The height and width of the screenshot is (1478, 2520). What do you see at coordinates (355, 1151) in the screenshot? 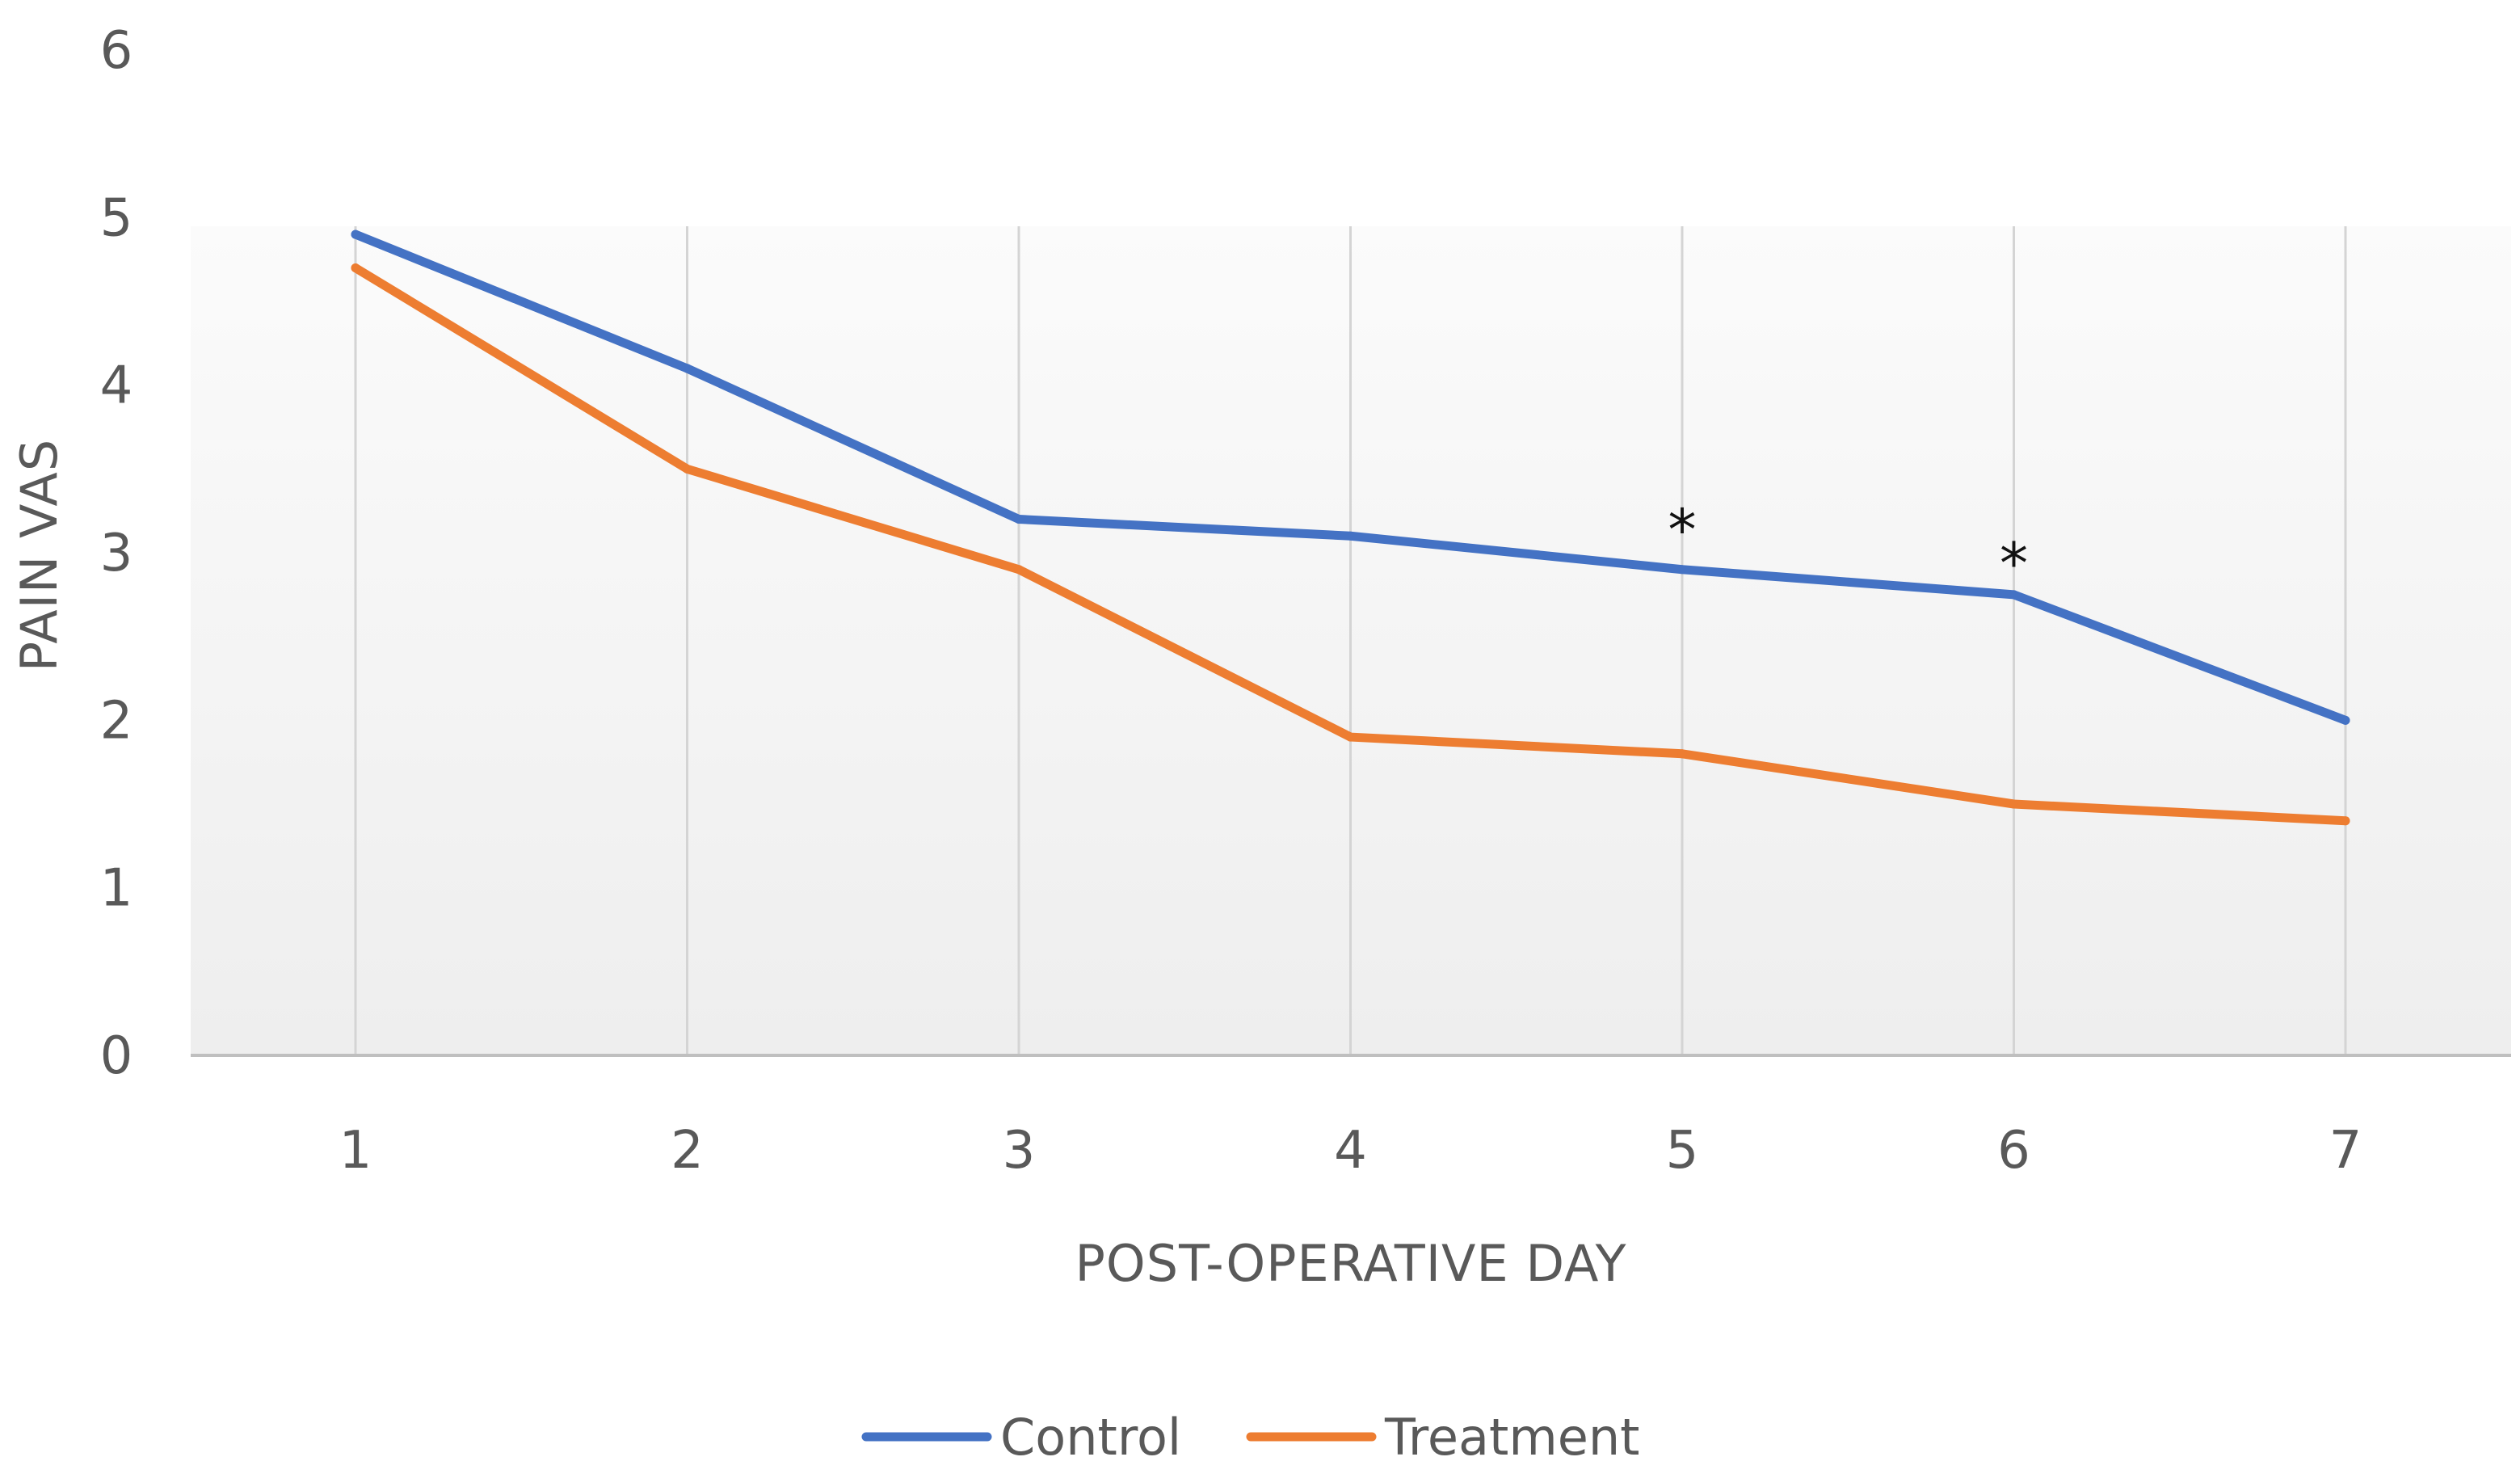
I see `x-tick-label: 1` at bounding box center [355, 1151].